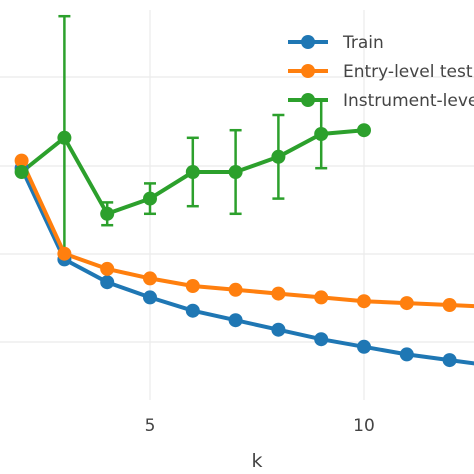 This screenshot has height=474, width=474. What do you see at coordinates (150, 426) in the screenshot?
I see `x-tick-label: 5` at bounding box center [150, 426].